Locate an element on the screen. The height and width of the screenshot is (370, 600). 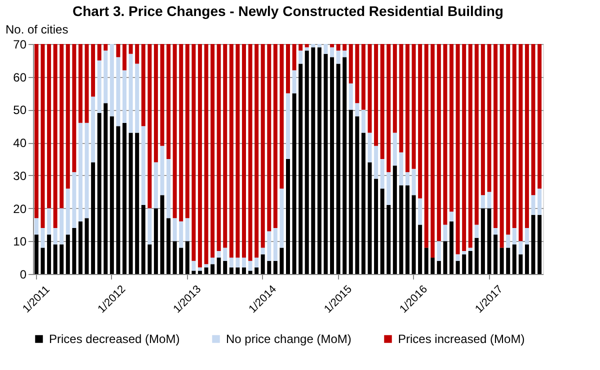
y-tick-label: 20 is located at coordinates (20, 209).